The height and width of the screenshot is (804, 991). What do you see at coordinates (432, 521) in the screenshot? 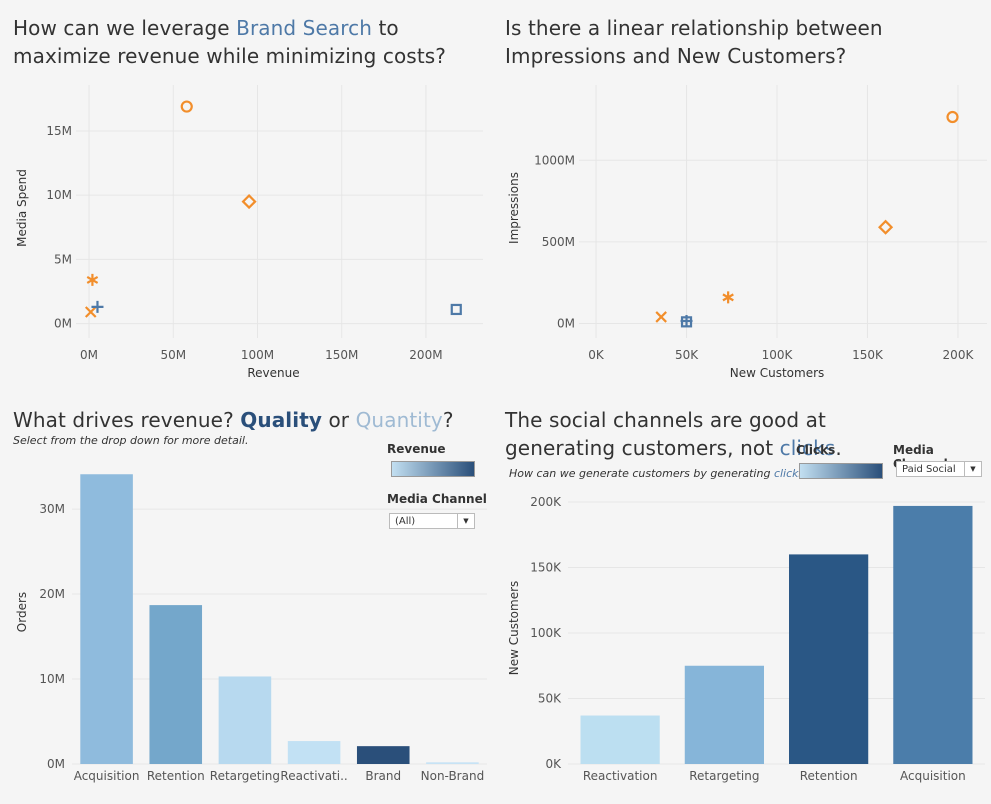
I see `revenue-media-channel-dropdown: (All) ▼` at bounding box center [432, 521].